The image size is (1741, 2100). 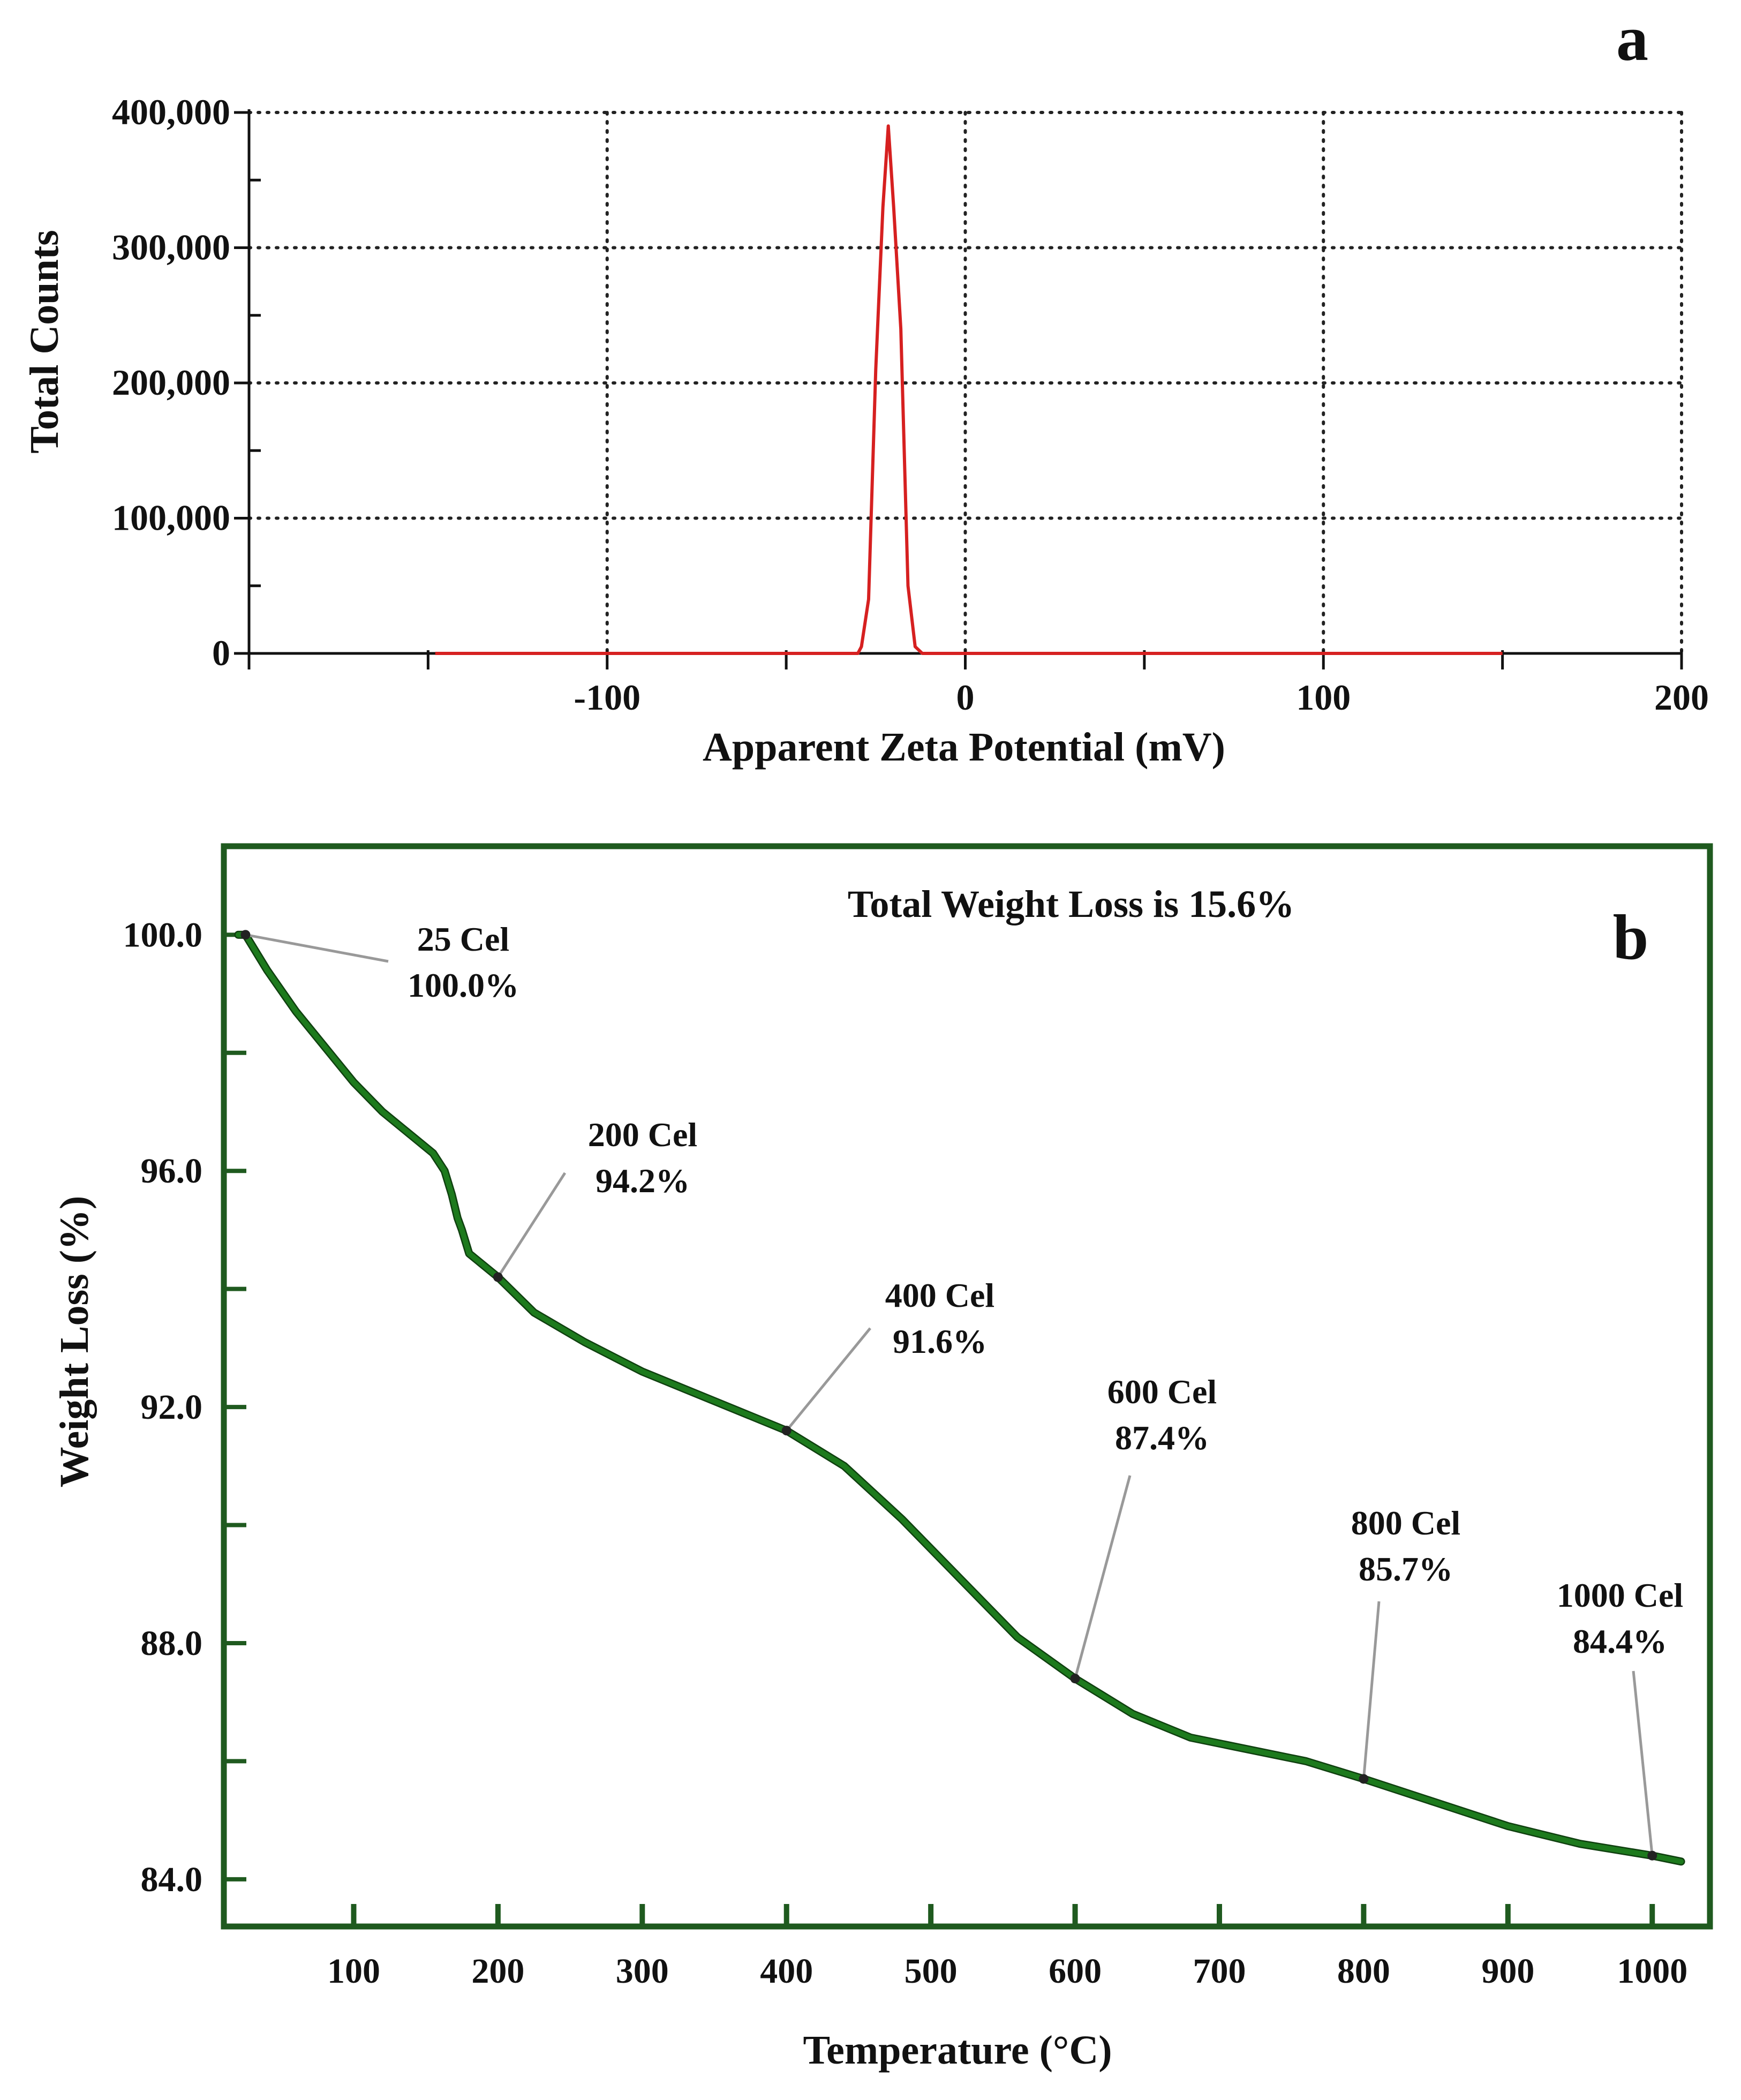 I want to click on x-tick-label: 900, so click(x=1507, y=1972).